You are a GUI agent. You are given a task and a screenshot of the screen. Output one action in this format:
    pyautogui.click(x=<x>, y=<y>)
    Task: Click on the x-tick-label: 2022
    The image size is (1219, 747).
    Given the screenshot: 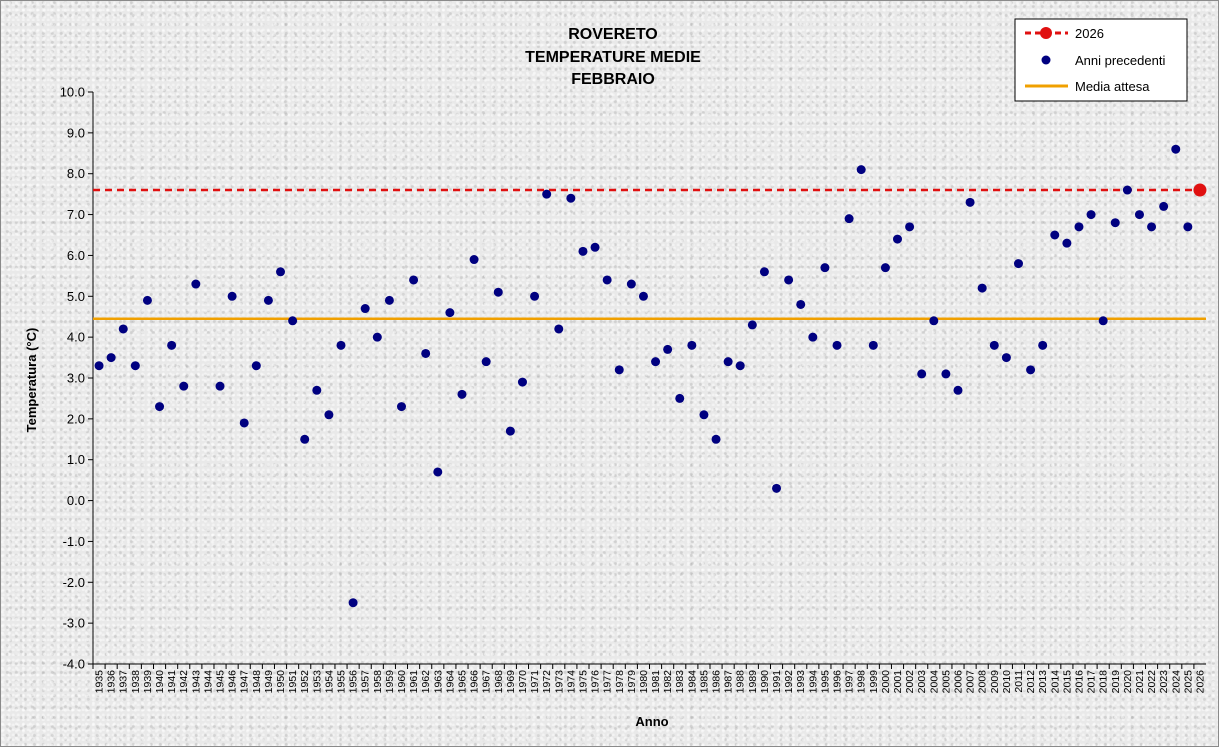 What is the action you would take?
    pyautogui.click(x=1152, y=682)
    